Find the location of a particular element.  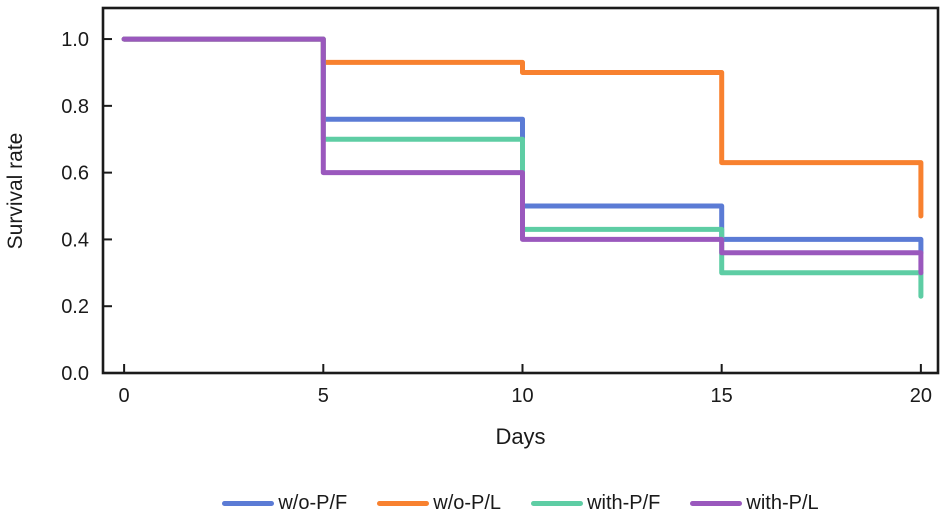

legend-label-with-p-f: with-P/F is located at coordinates (624, 503).